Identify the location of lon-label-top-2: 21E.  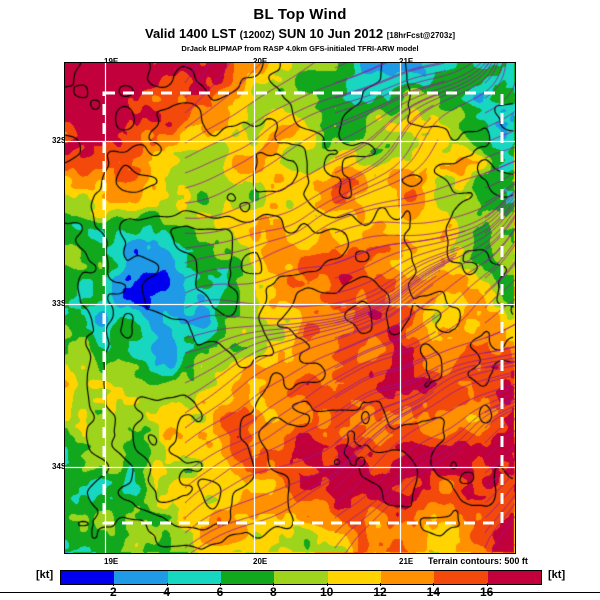
(406, 61).